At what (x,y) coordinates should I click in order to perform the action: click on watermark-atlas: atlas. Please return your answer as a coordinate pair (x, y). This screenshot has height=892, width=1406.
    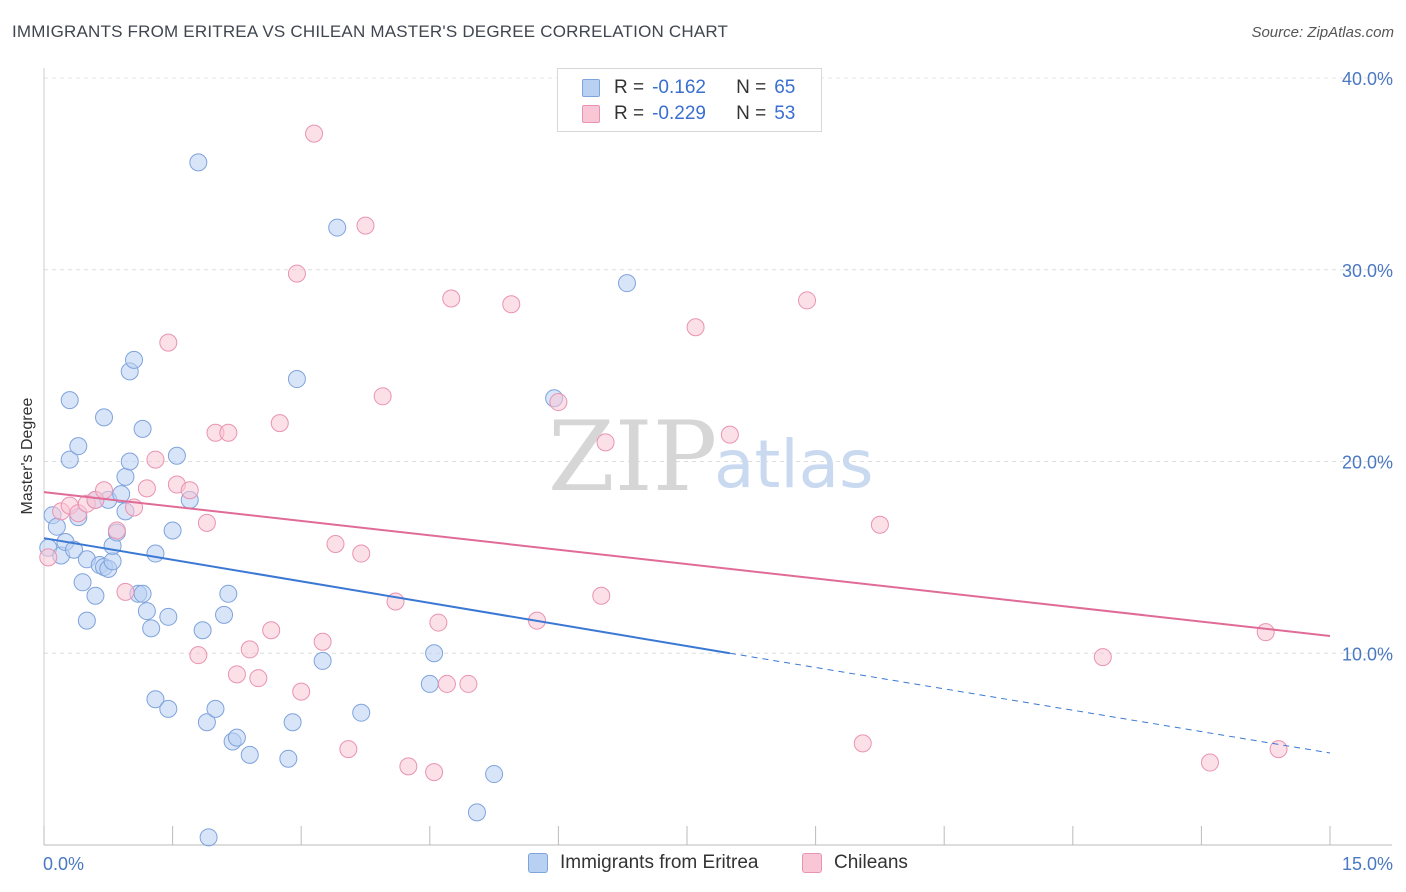
    Looking at the image, I should click on (794, 464).